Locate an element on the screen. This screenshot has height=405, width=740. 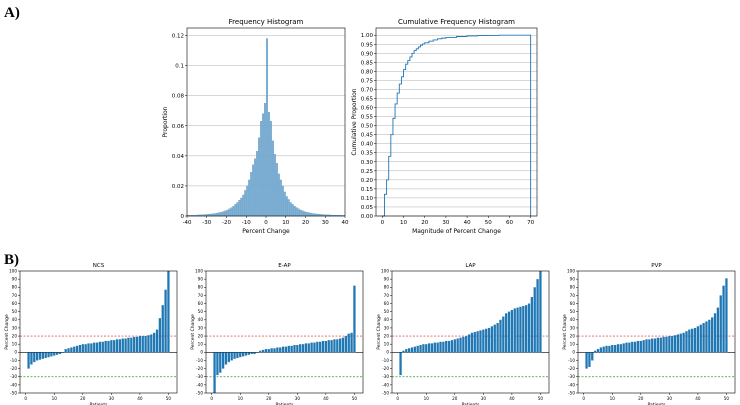
y-tick-label: 0.90 is located at coordinates (367, 54).